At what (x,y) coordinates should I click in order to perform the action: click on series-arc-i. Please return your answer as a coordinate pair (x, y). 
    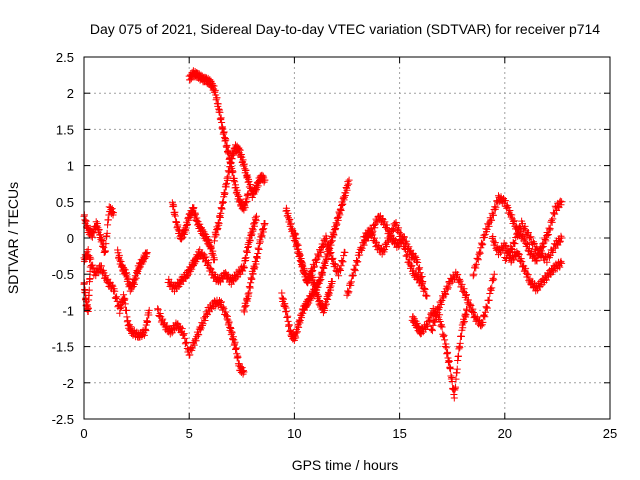
    Looking at the image, I should click on (201, 337).